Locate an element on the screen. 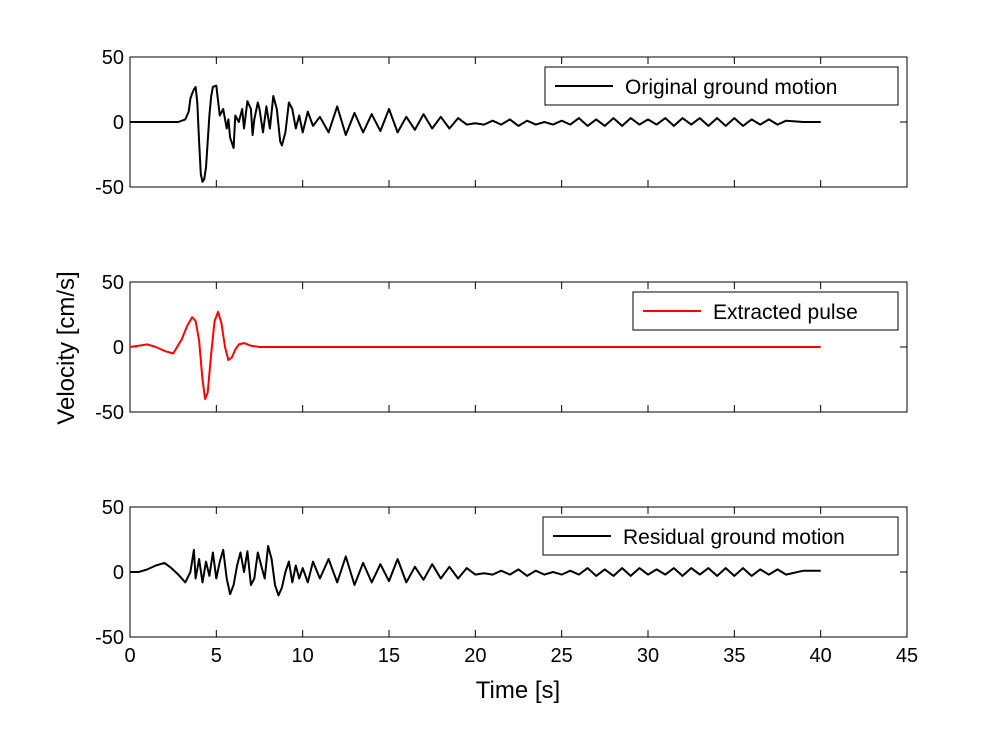 The height and width of the screenshot is (750, 1002). series-line-original is located at coordinates (475, 133).